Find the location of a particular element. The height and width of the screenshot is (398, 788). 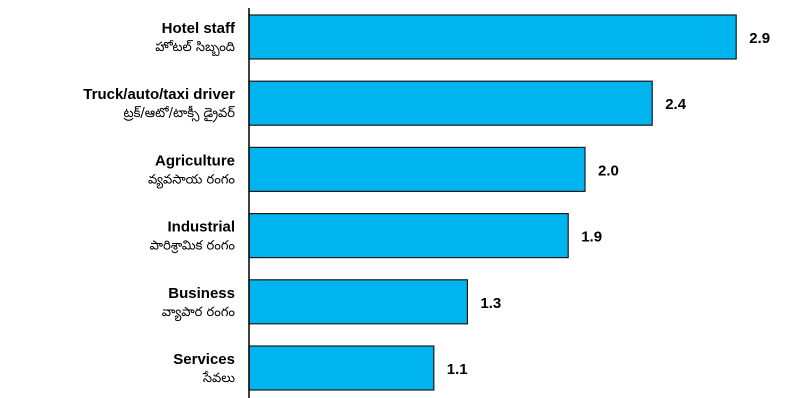

category-label-2: Agriculture is located at coordinates (195, 160).